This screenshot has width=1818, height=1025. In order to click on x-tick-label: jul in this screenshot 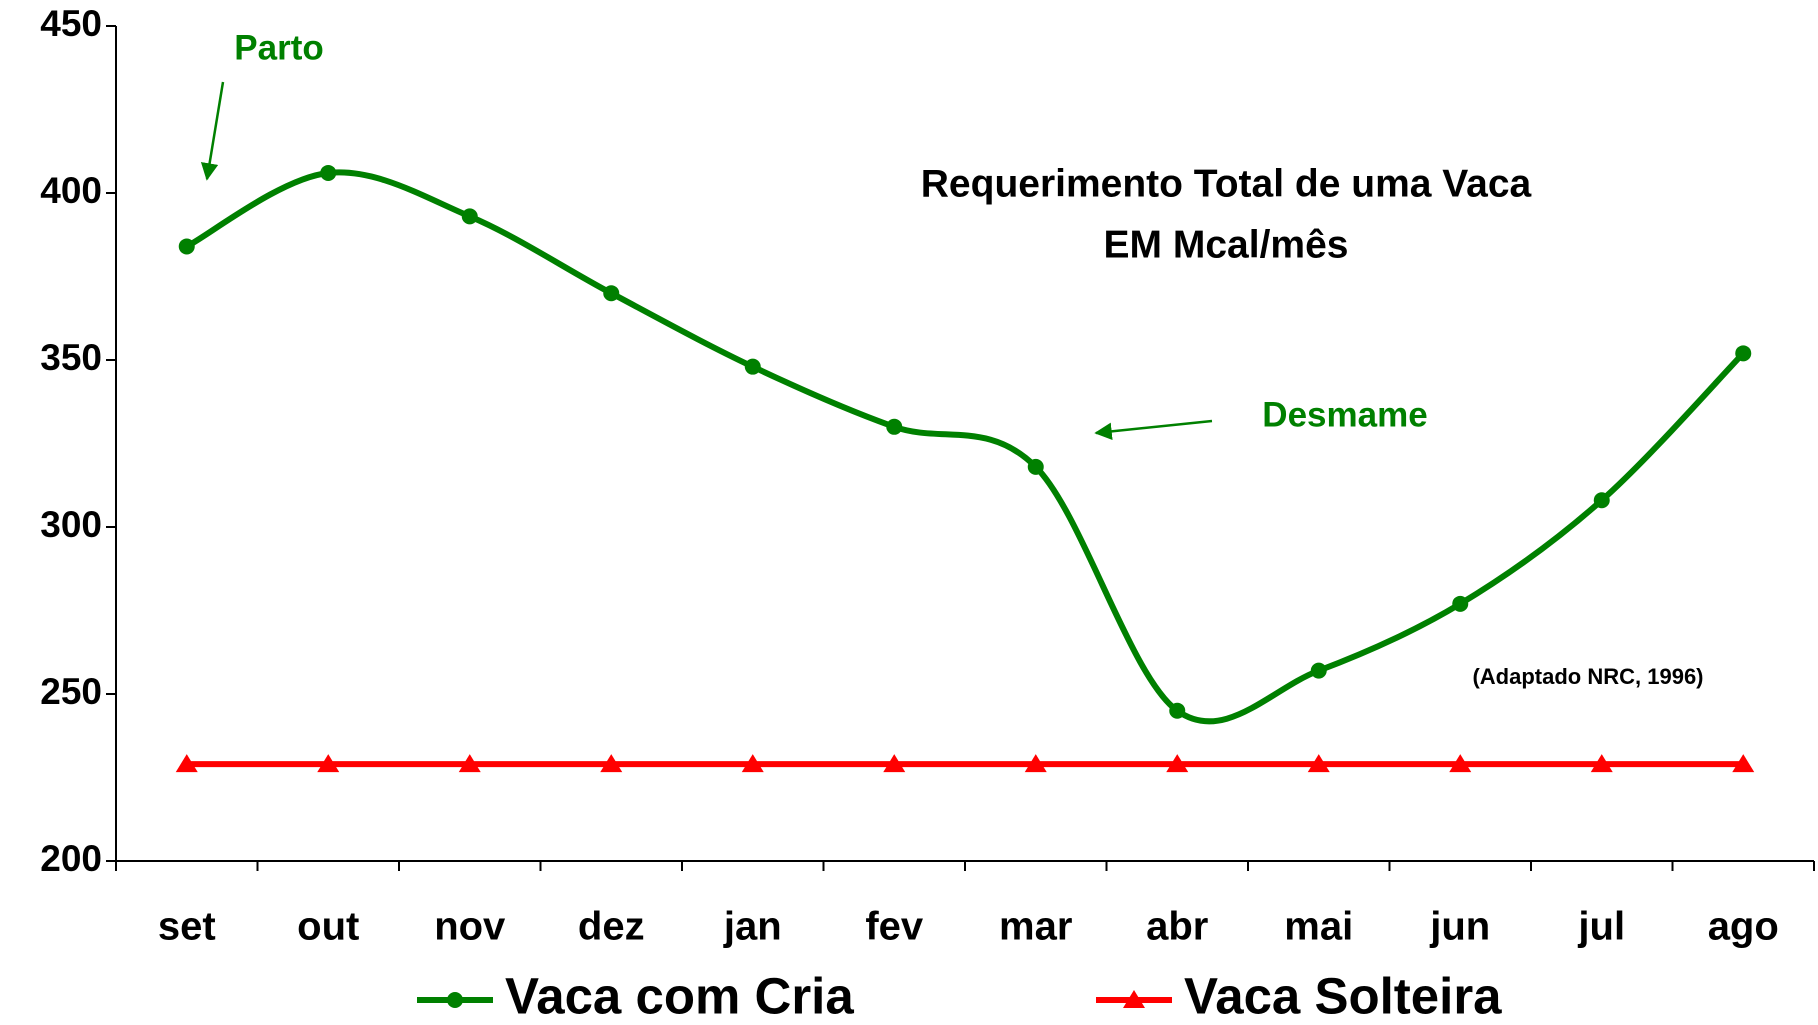, I will do `click(1601, 927)`.